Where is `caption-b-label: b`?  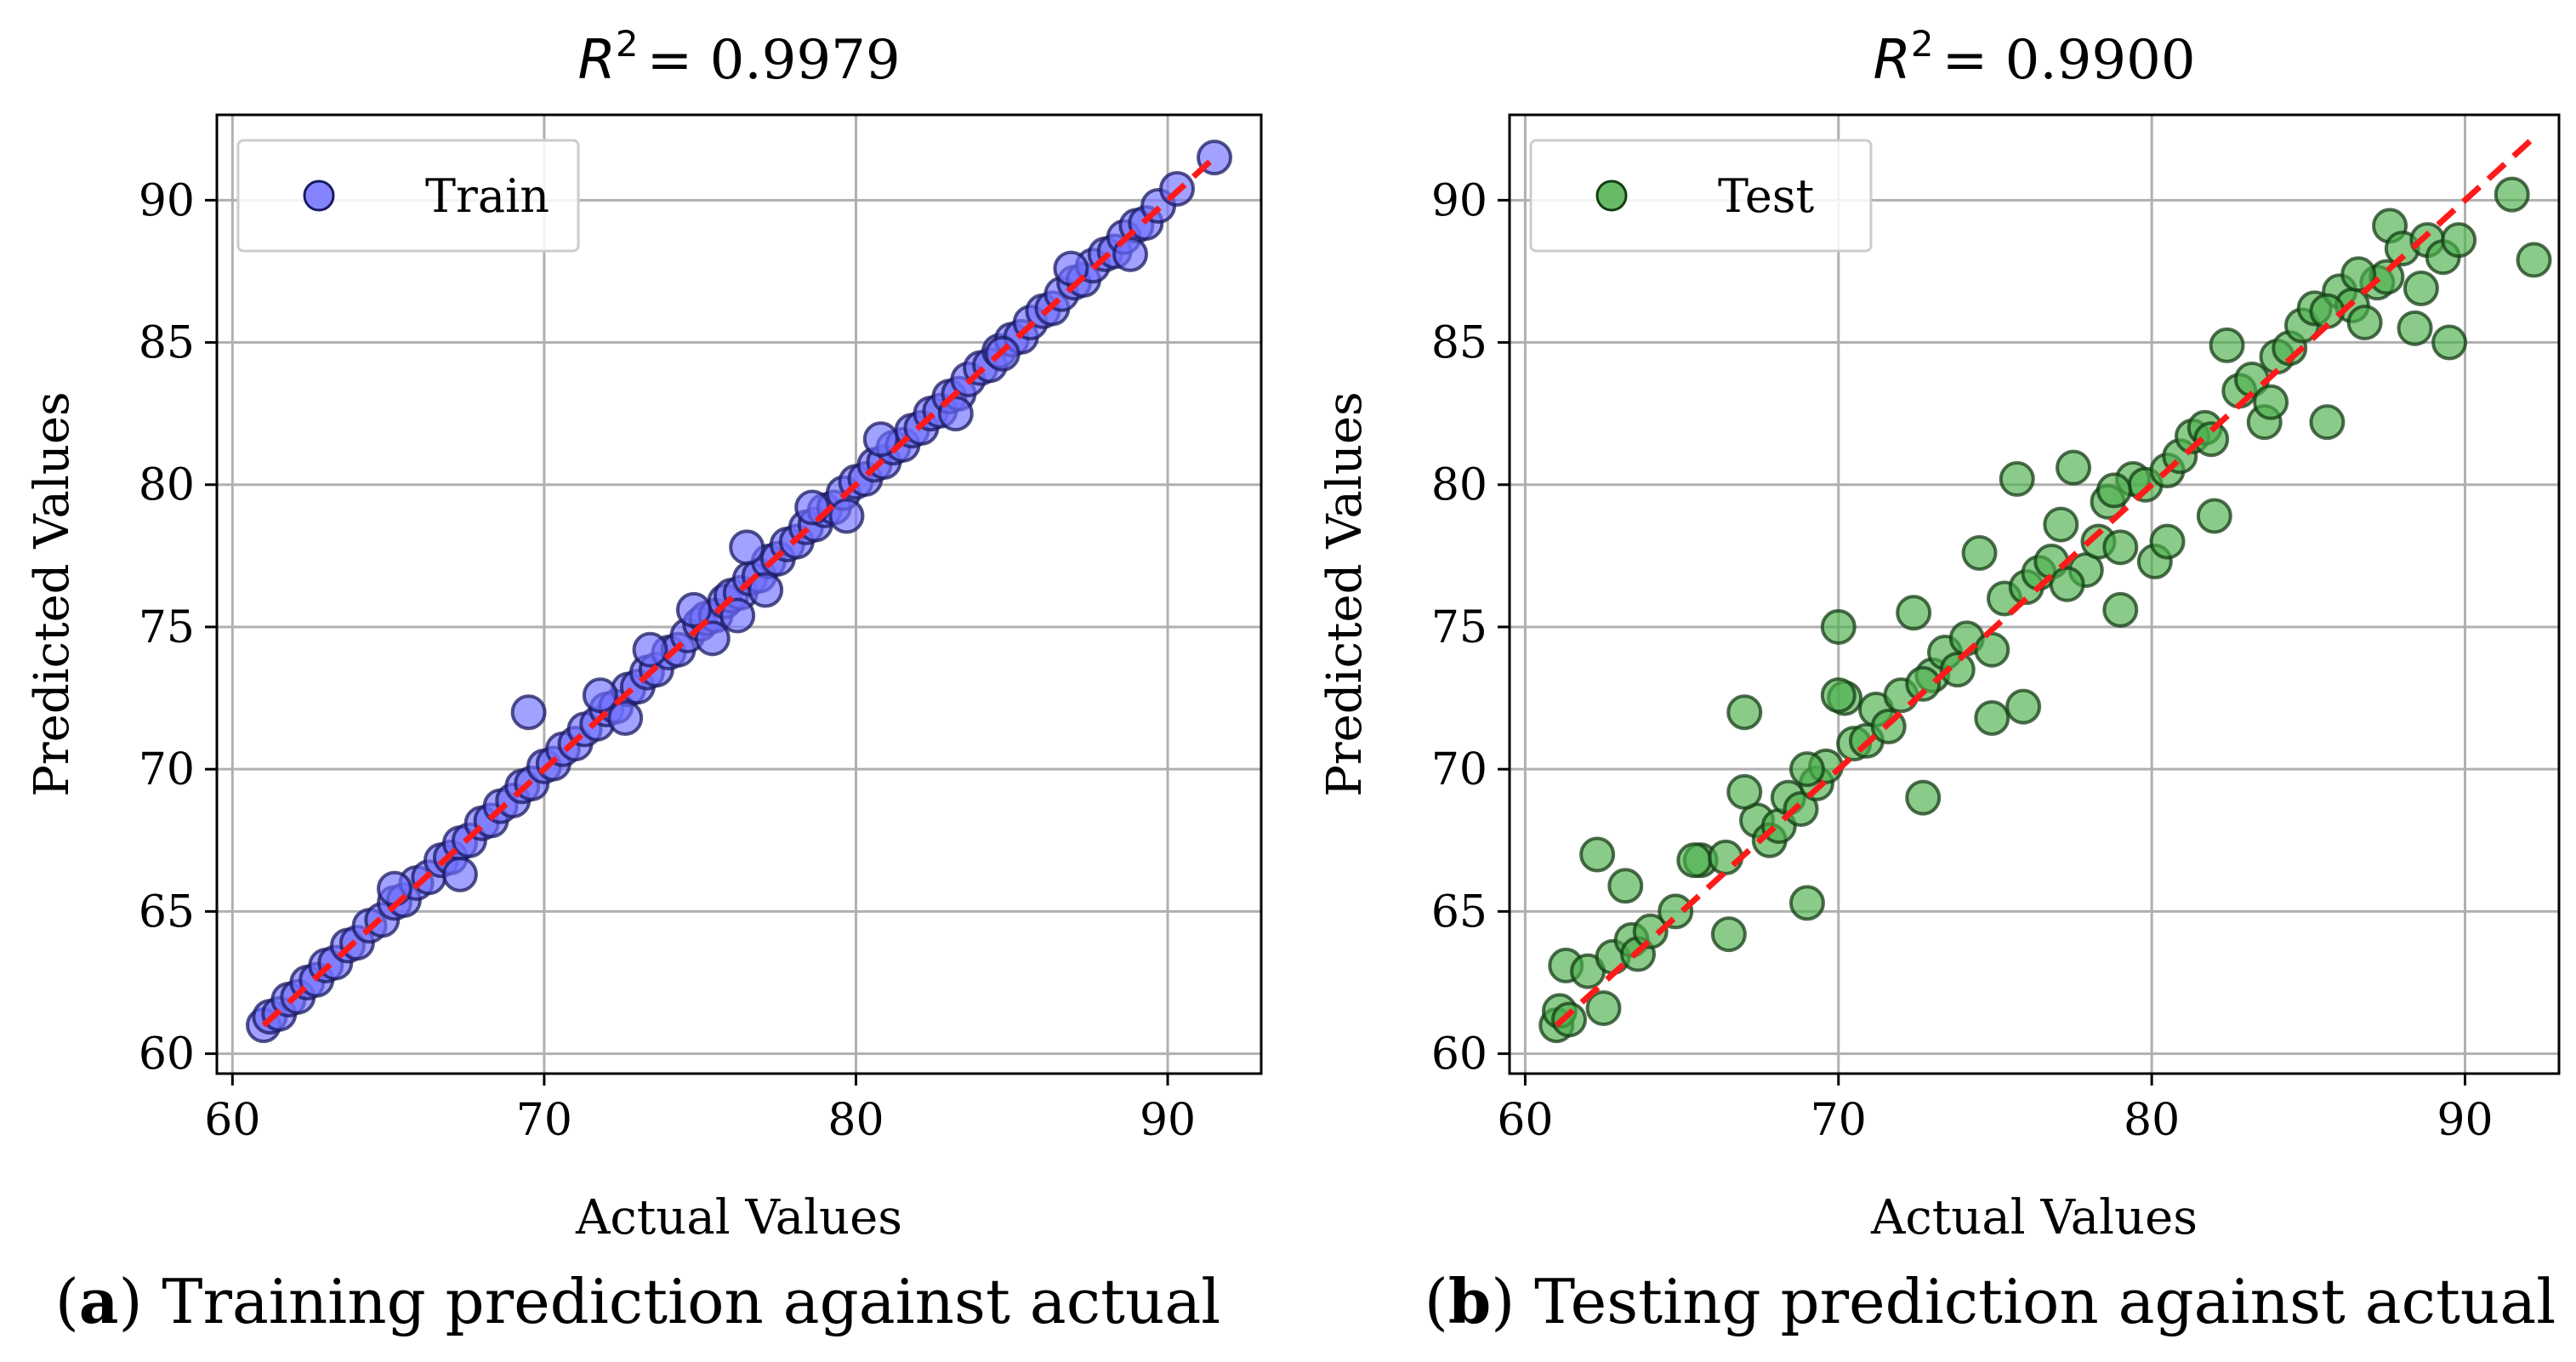
caption-b-label: b is located at coordinates (1469, 1301).